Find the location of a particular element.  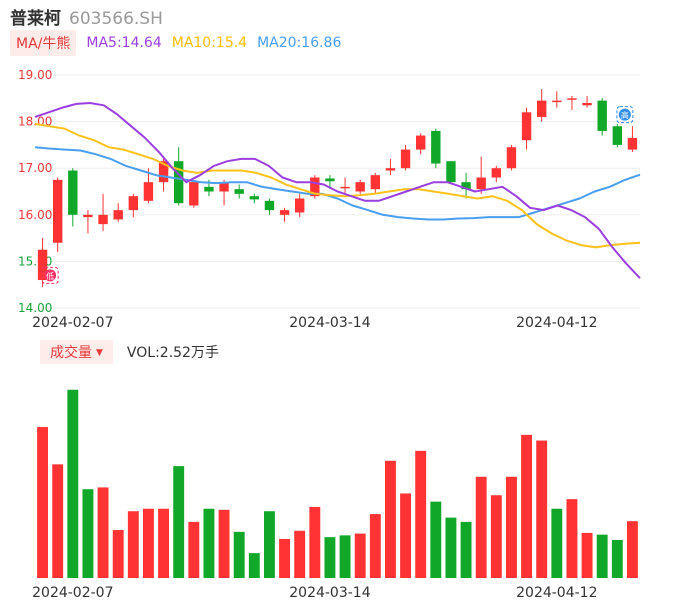

high-badge: 高 is located at coordinates (625, 115).